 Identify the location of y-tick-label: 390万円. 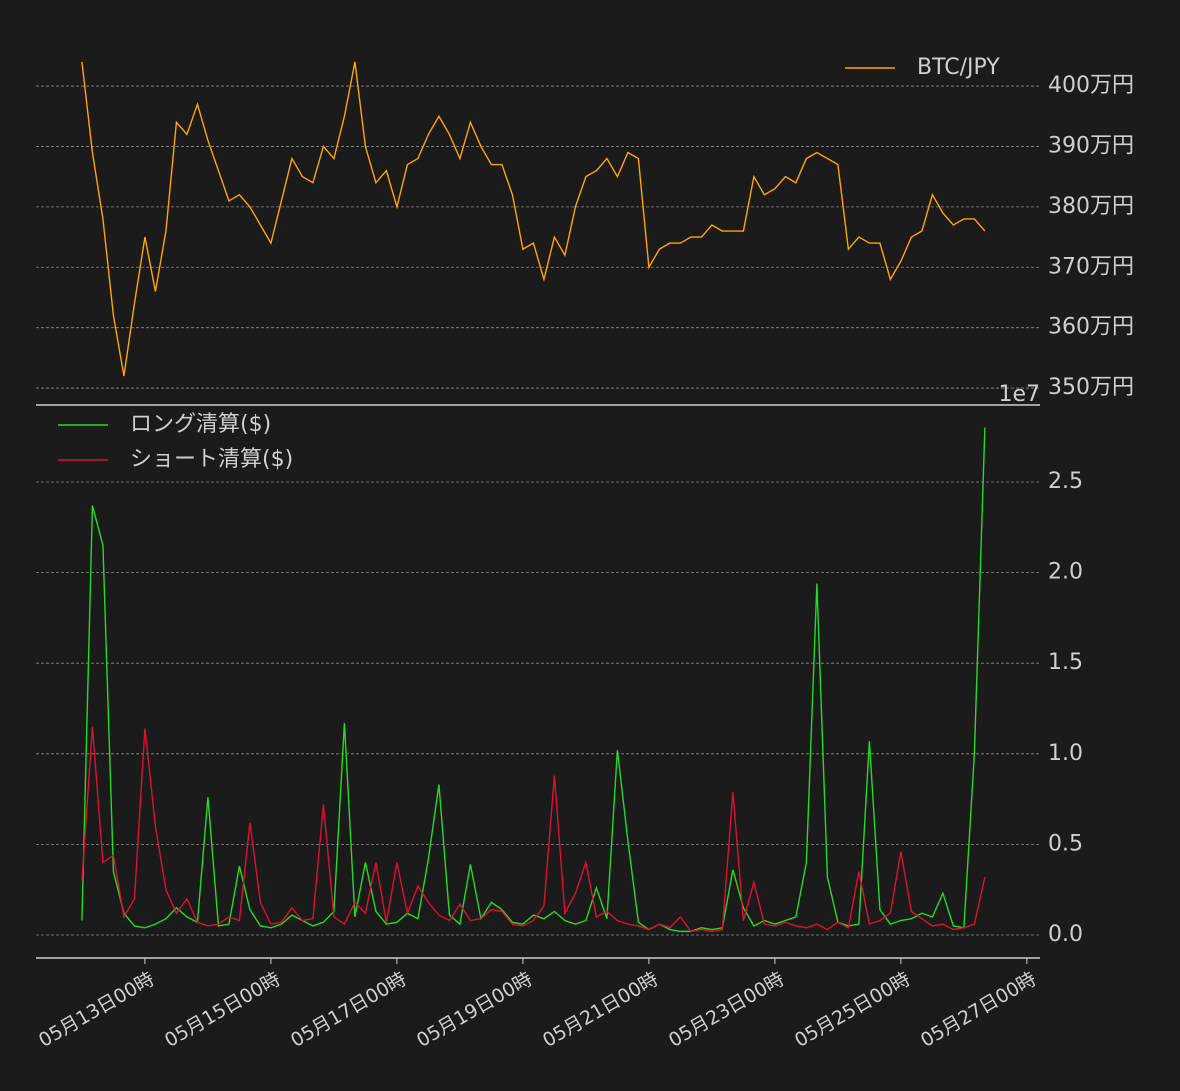
(1091, 145).